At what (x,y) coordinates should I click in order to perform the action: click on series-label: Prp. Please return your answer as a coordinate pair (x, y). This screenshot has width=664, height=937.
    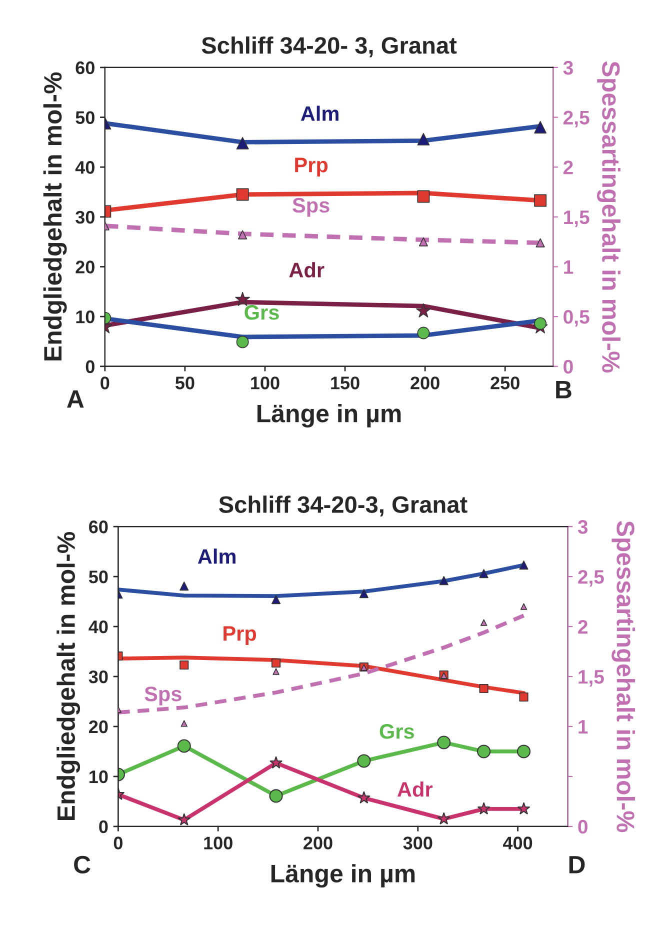
    Looking at the image, I should click on (240, 635).